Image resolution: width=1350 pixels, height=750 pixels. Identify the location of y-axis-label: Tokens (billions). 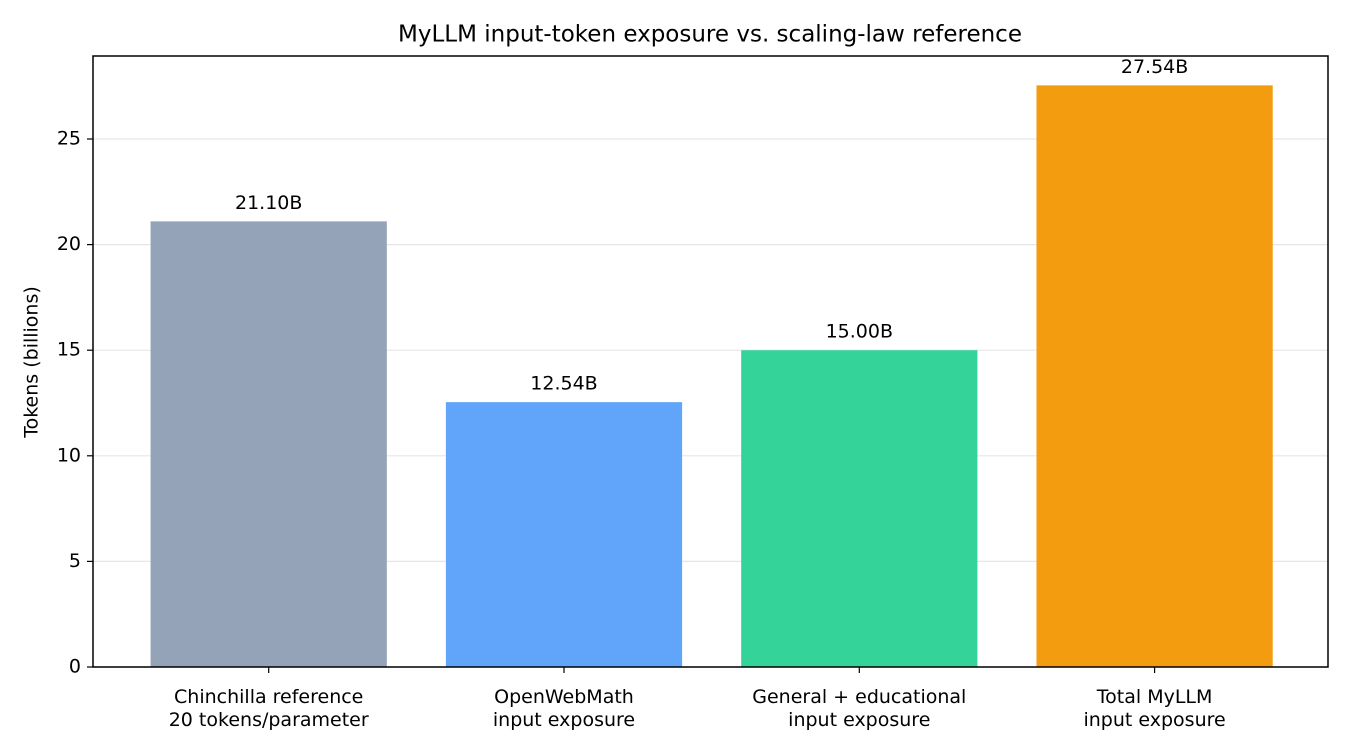
(32, 362).